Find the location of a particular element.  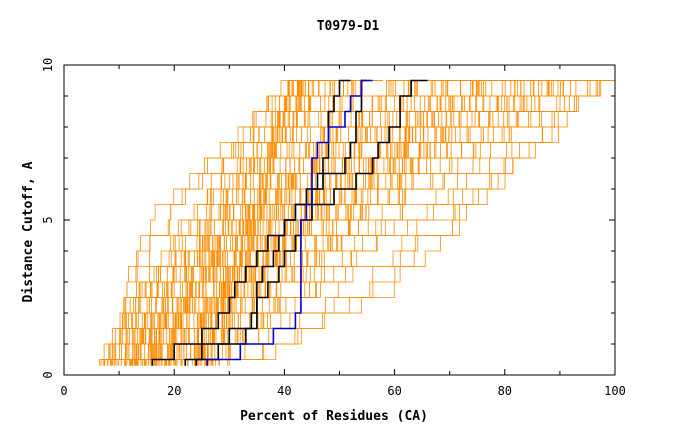

y-tick-label: 0 is located at coordinates (48, 374).